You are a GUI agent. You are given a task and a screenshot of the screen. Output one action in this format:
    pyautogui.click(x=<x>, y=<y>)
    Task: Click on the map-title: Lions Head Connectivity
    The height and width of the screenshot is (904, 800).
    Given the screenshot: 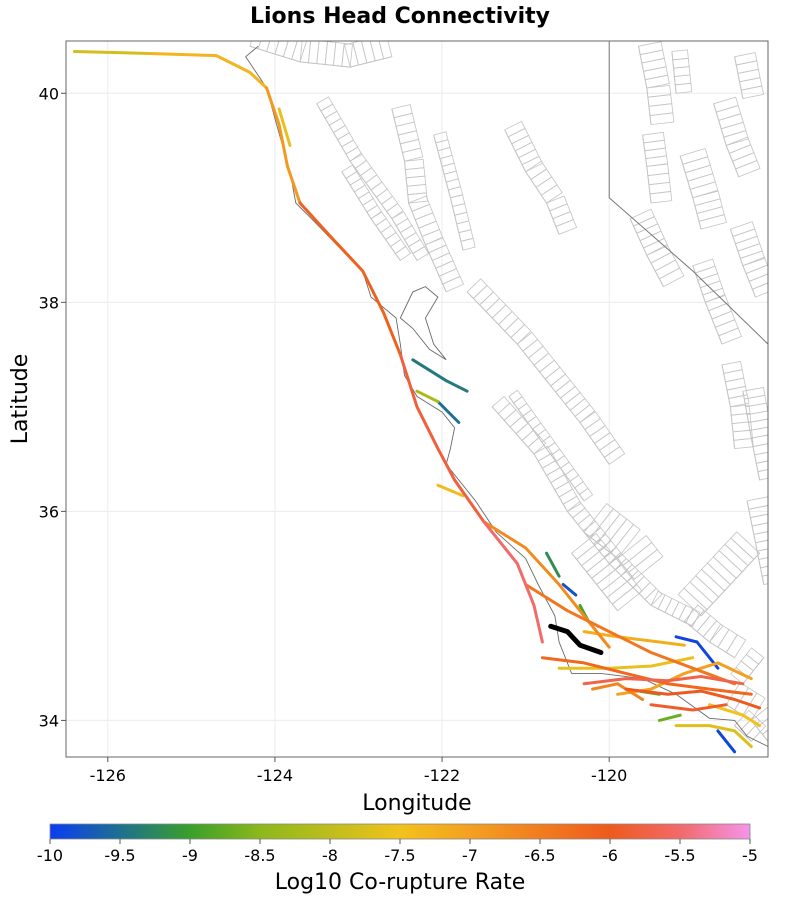 What is the action you would take?
    pyautogui.click(x=400, y=16)
    